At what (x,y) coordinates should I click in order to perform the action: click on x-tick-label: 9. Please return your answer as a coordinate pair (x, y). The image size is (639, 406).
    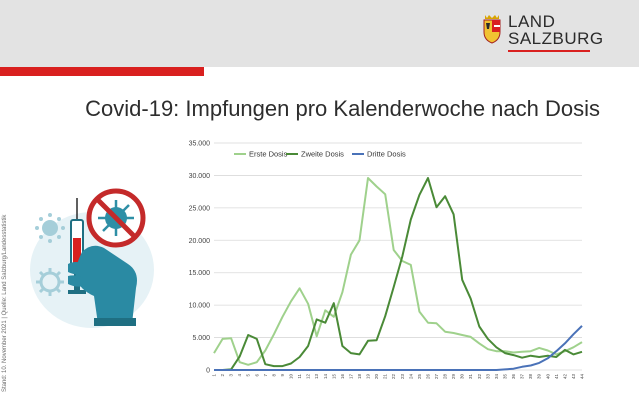
    Looking at the image, I should click on (282, 375).